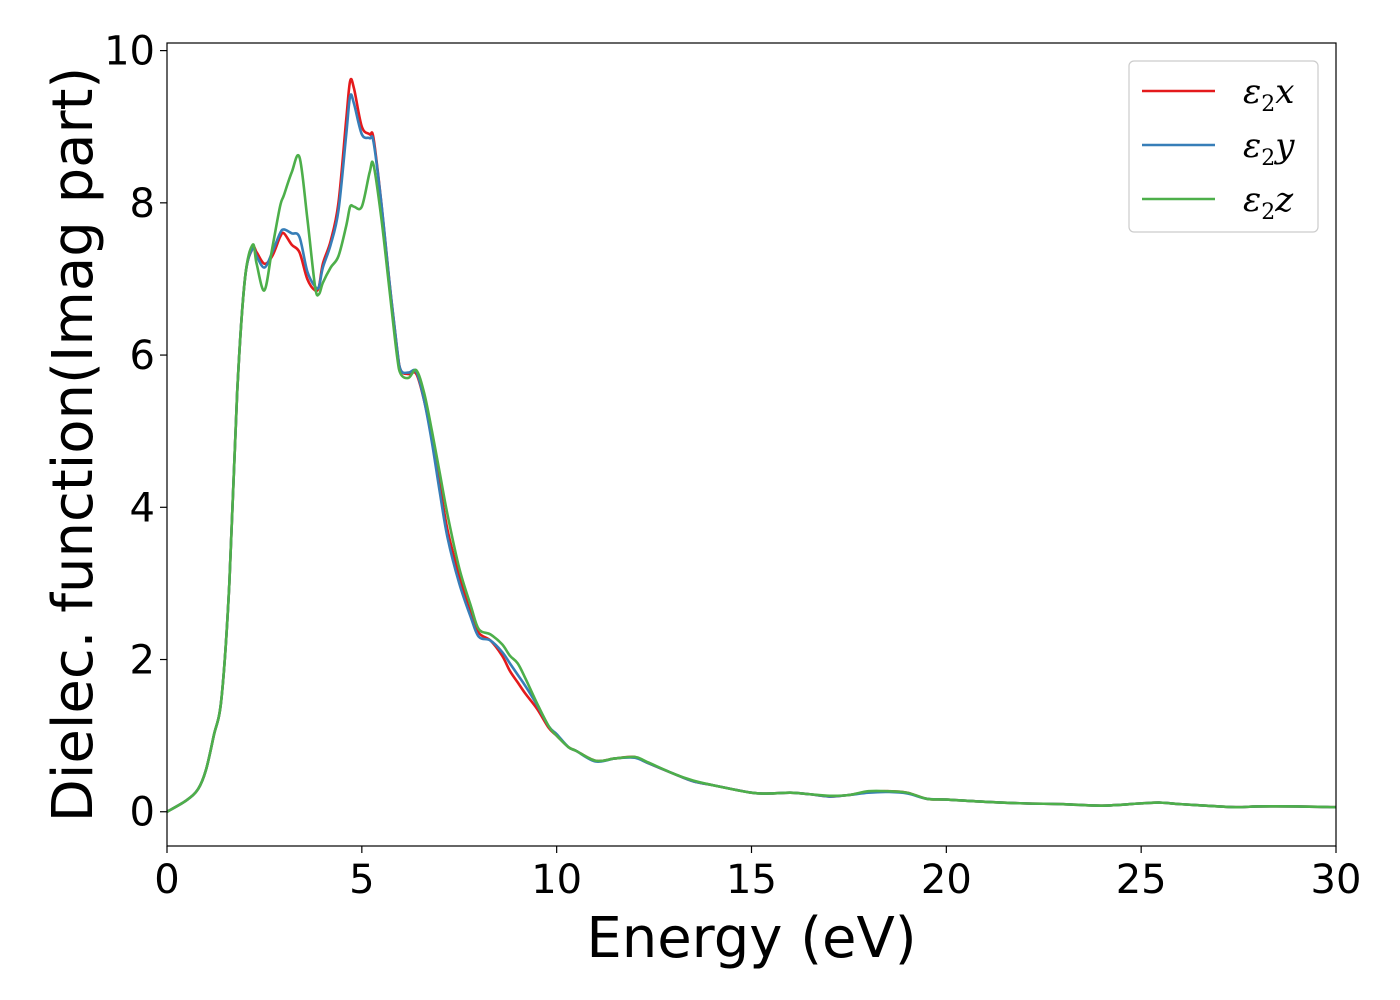  Describe the element at coordinates (142, 661) in the screenshot. I see `y-tick-label: 2` at that location.